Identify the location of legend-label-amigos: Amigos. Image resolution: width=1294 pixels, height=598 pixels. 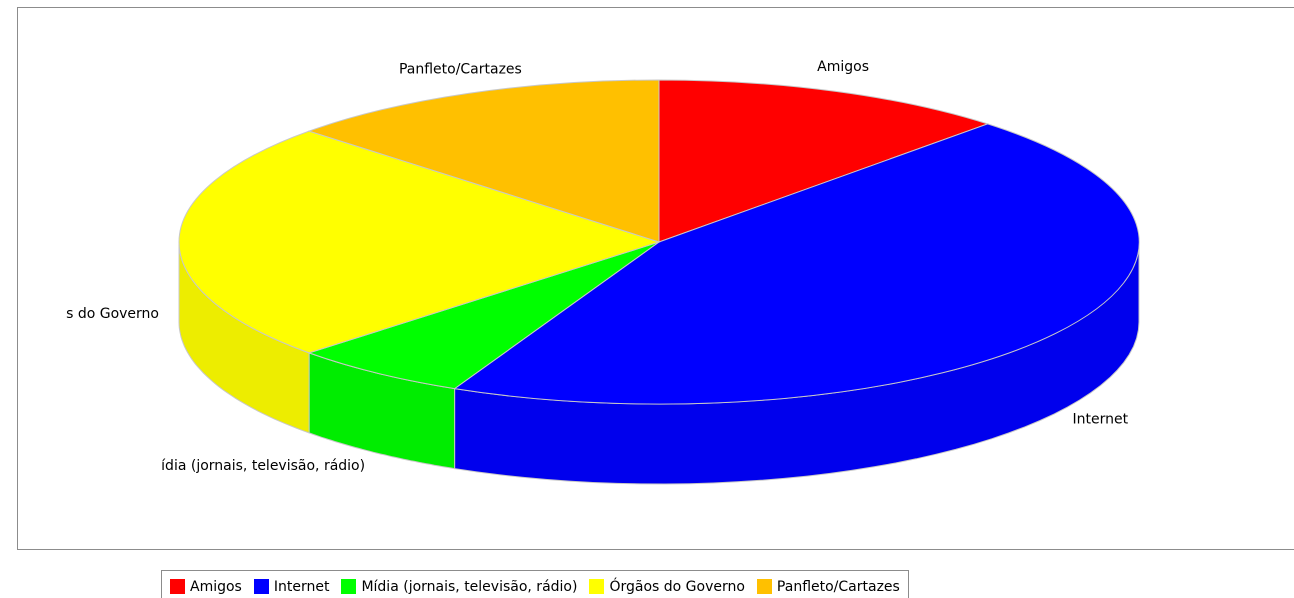
(216, 586).